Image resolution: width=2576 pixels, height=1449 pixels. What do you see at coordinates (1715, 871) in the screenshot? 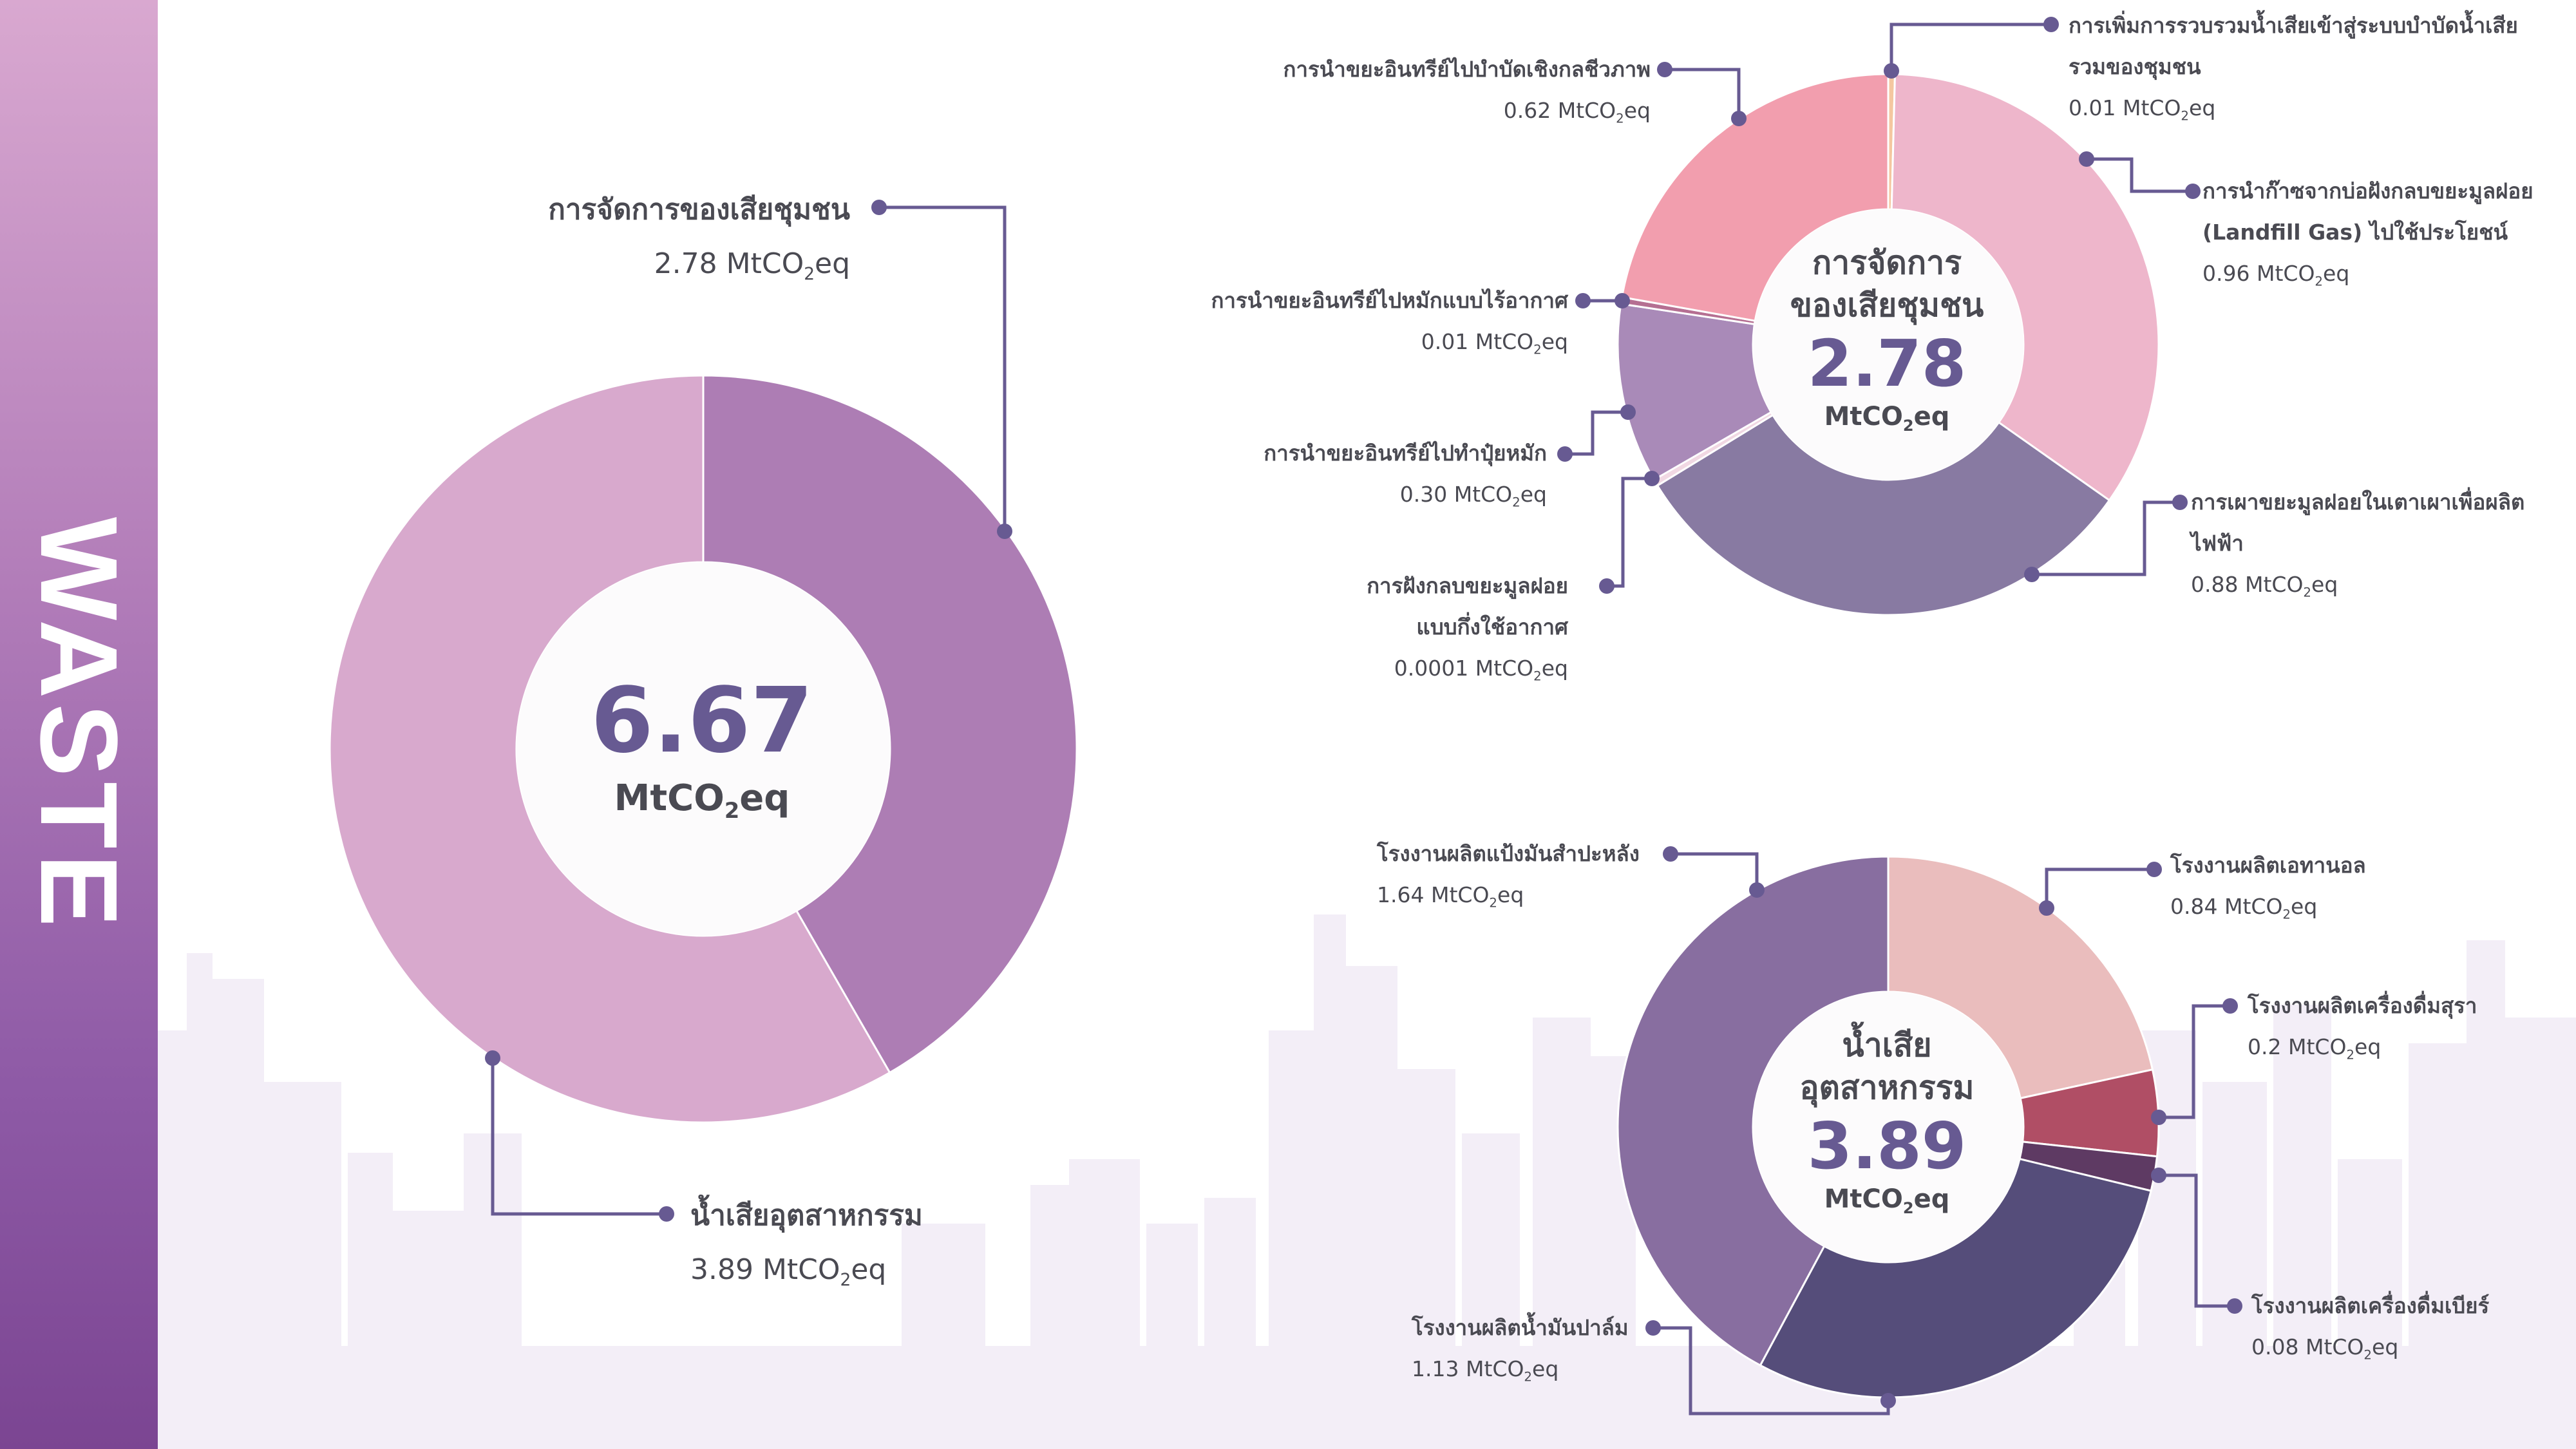
I see `industrial-leader-4-line` at bounding box center [1715, 871].